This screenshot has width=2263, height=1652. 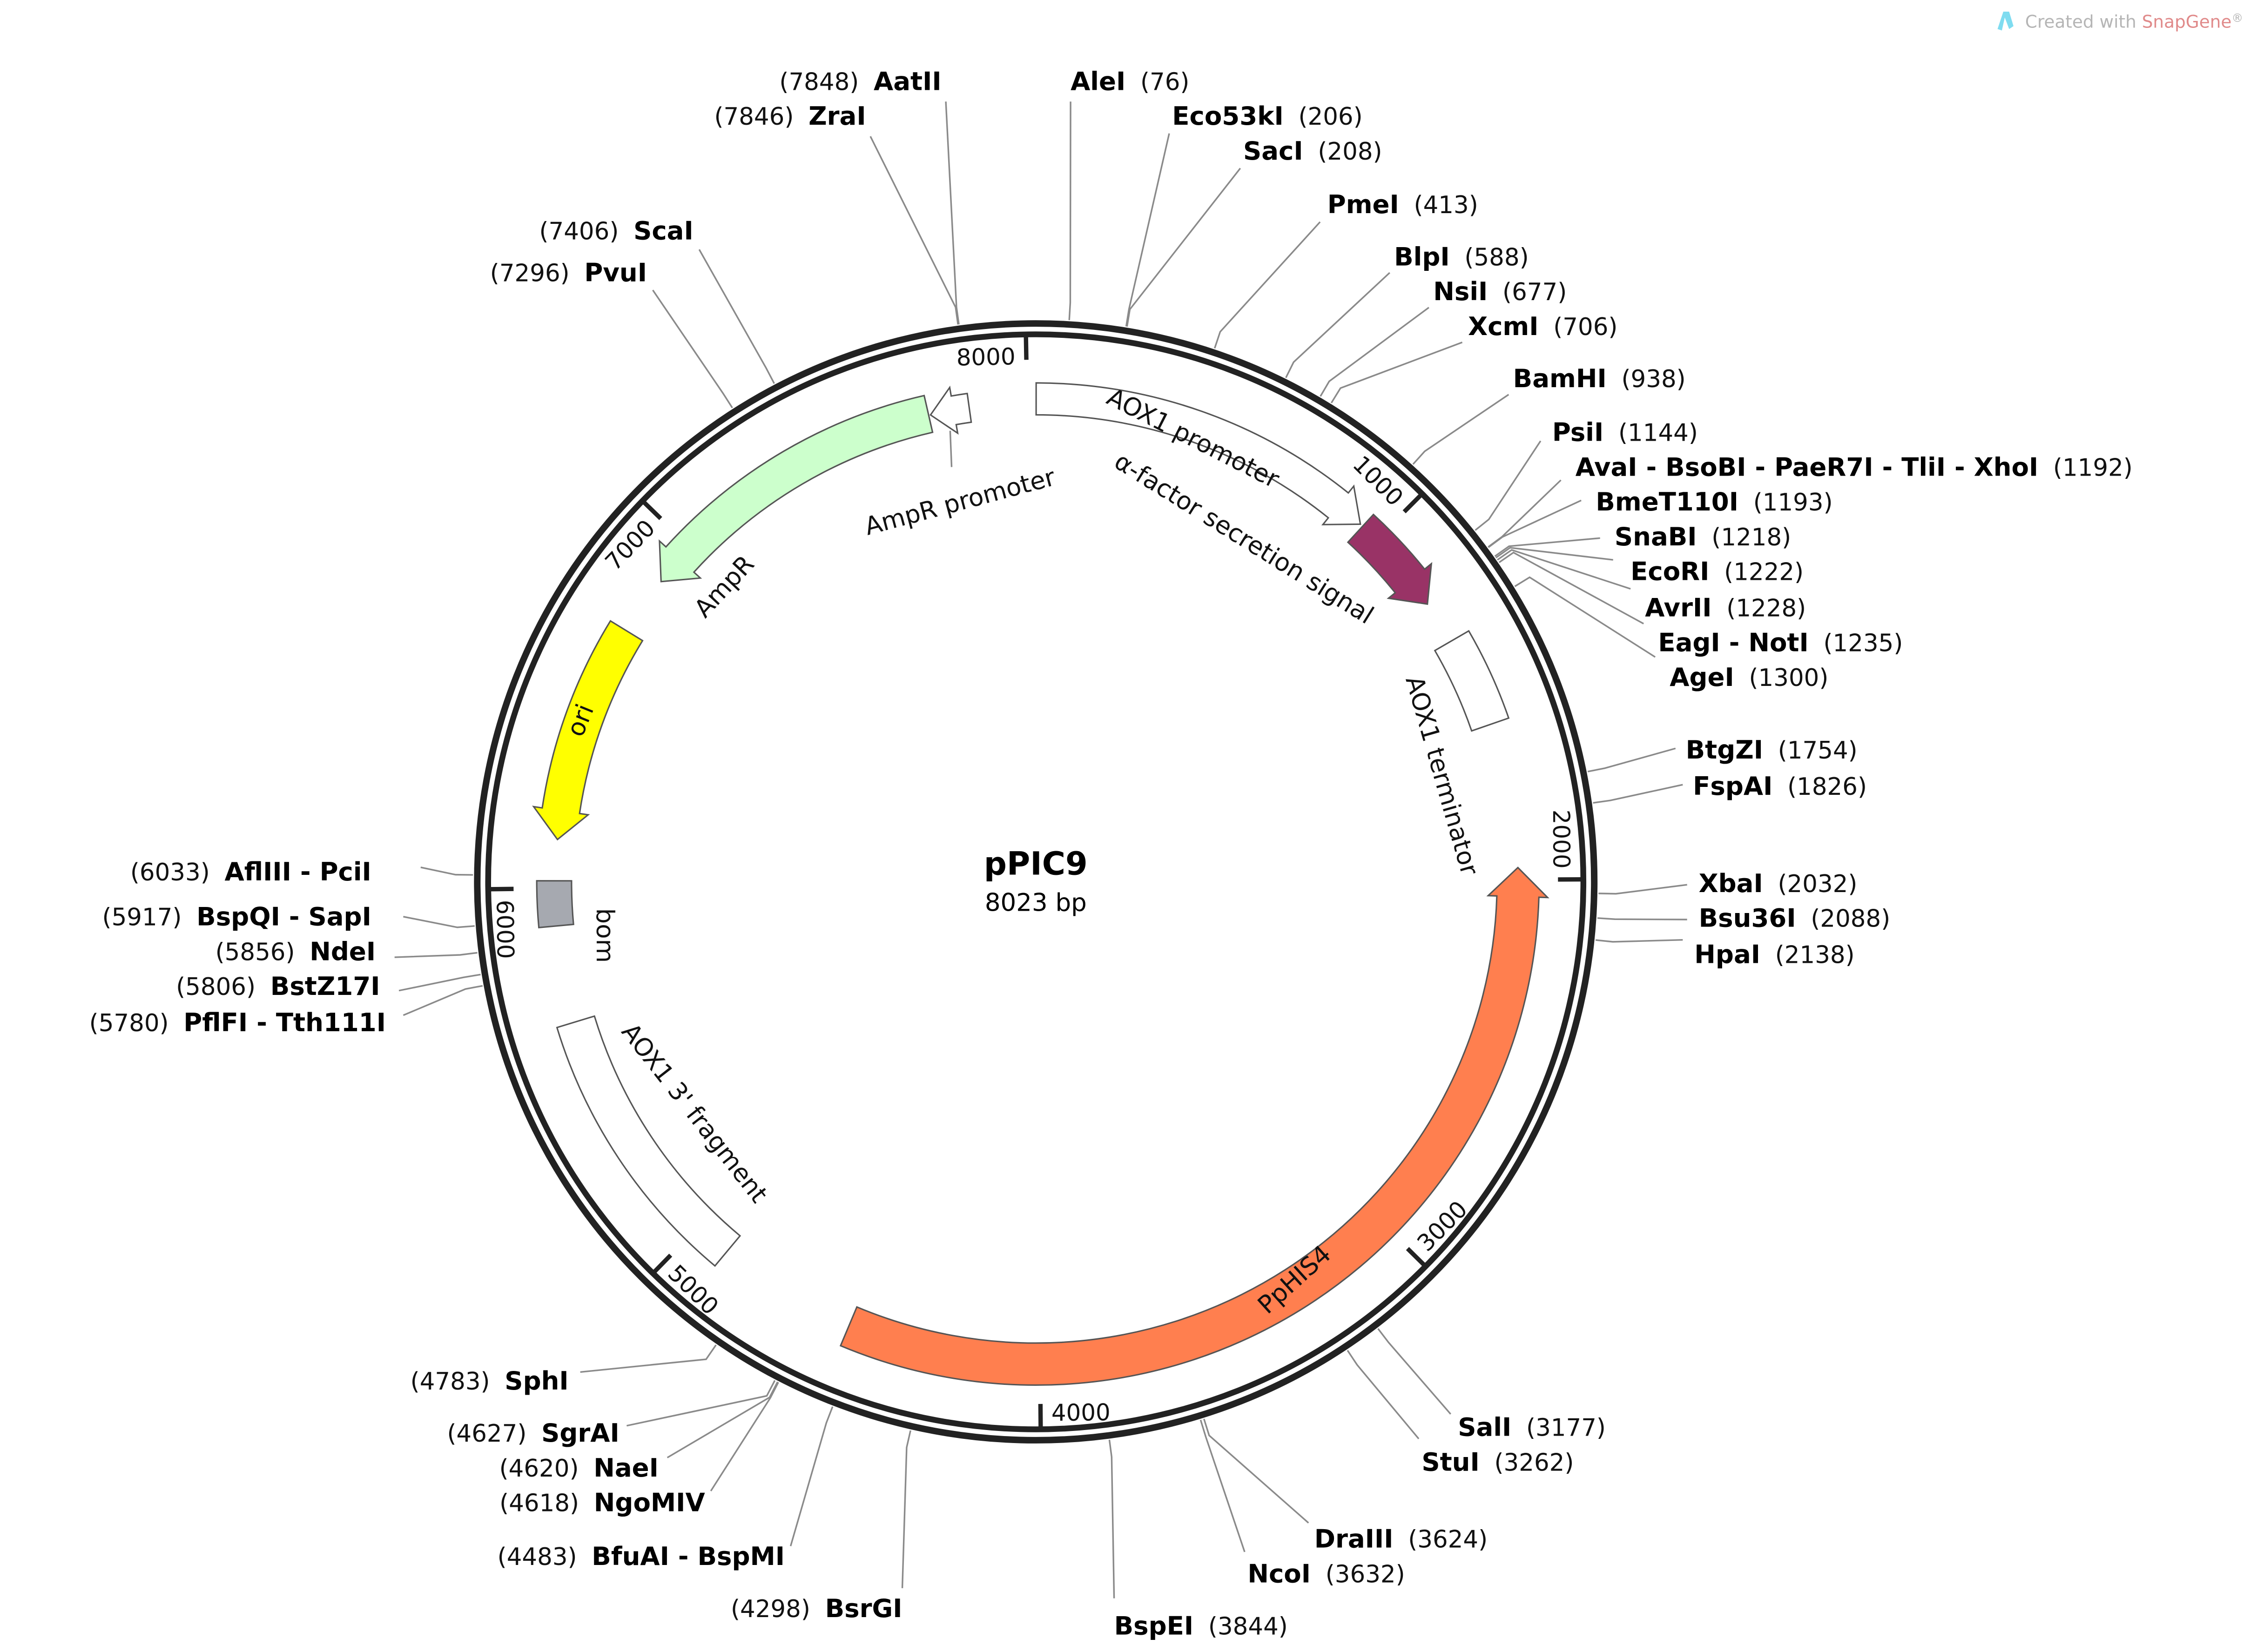 I want to click on enzyme-site-avrii: AvrII (1228), so click(x=1725, y=608).